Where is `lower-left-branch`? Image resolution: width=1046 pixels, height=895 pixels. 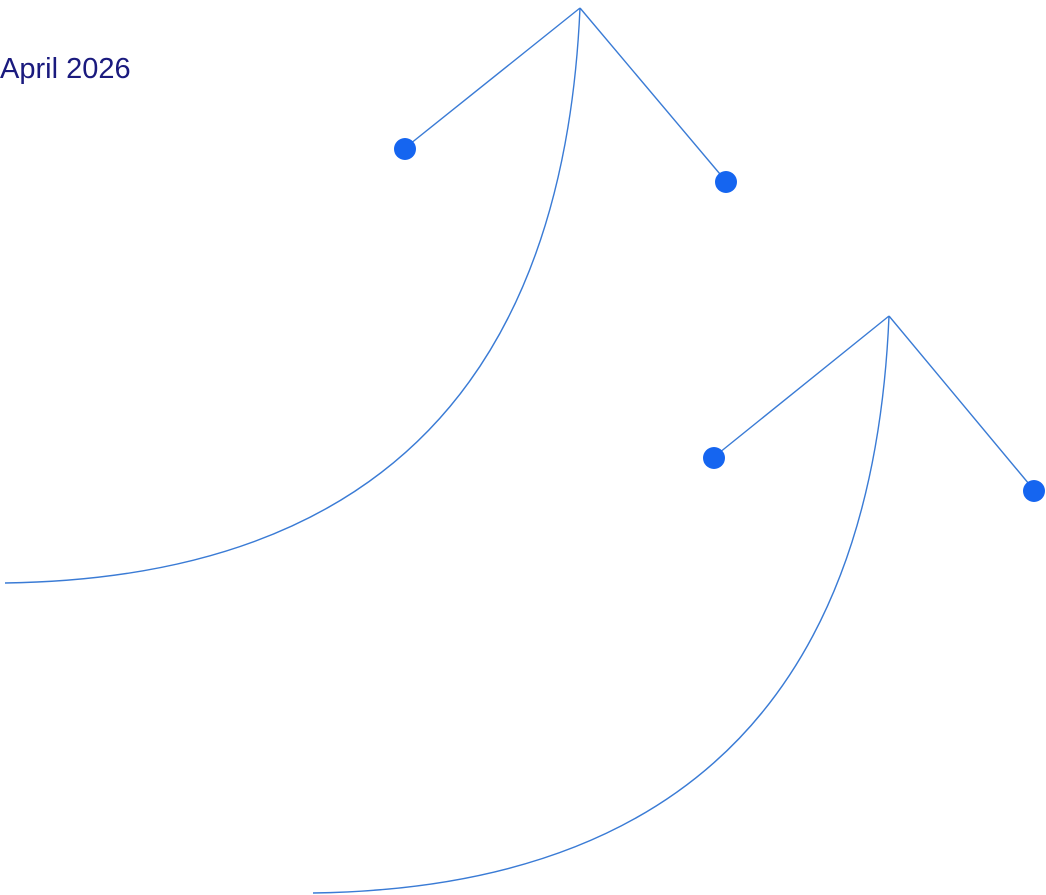 lower-left-branch is located at coordinates (801, 386).